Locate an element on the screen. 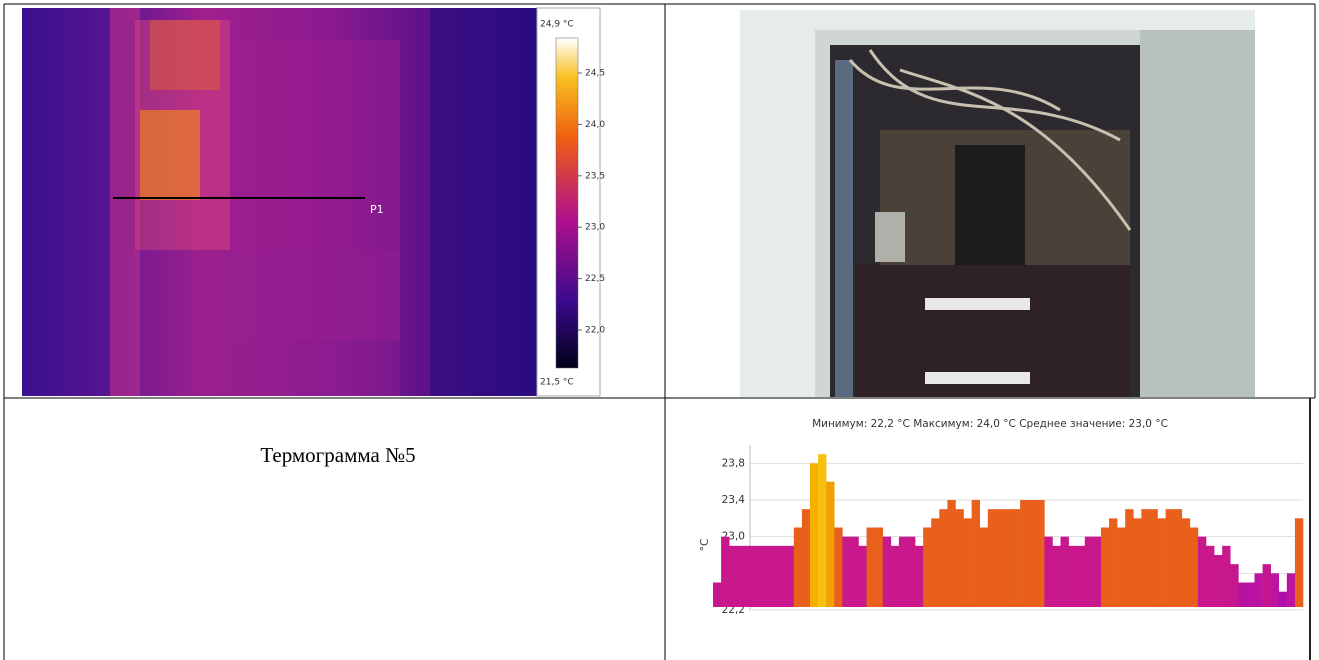 The image size is (1319, 660). scale-tick-label: 24,5 is located at coordinates (595, 74).